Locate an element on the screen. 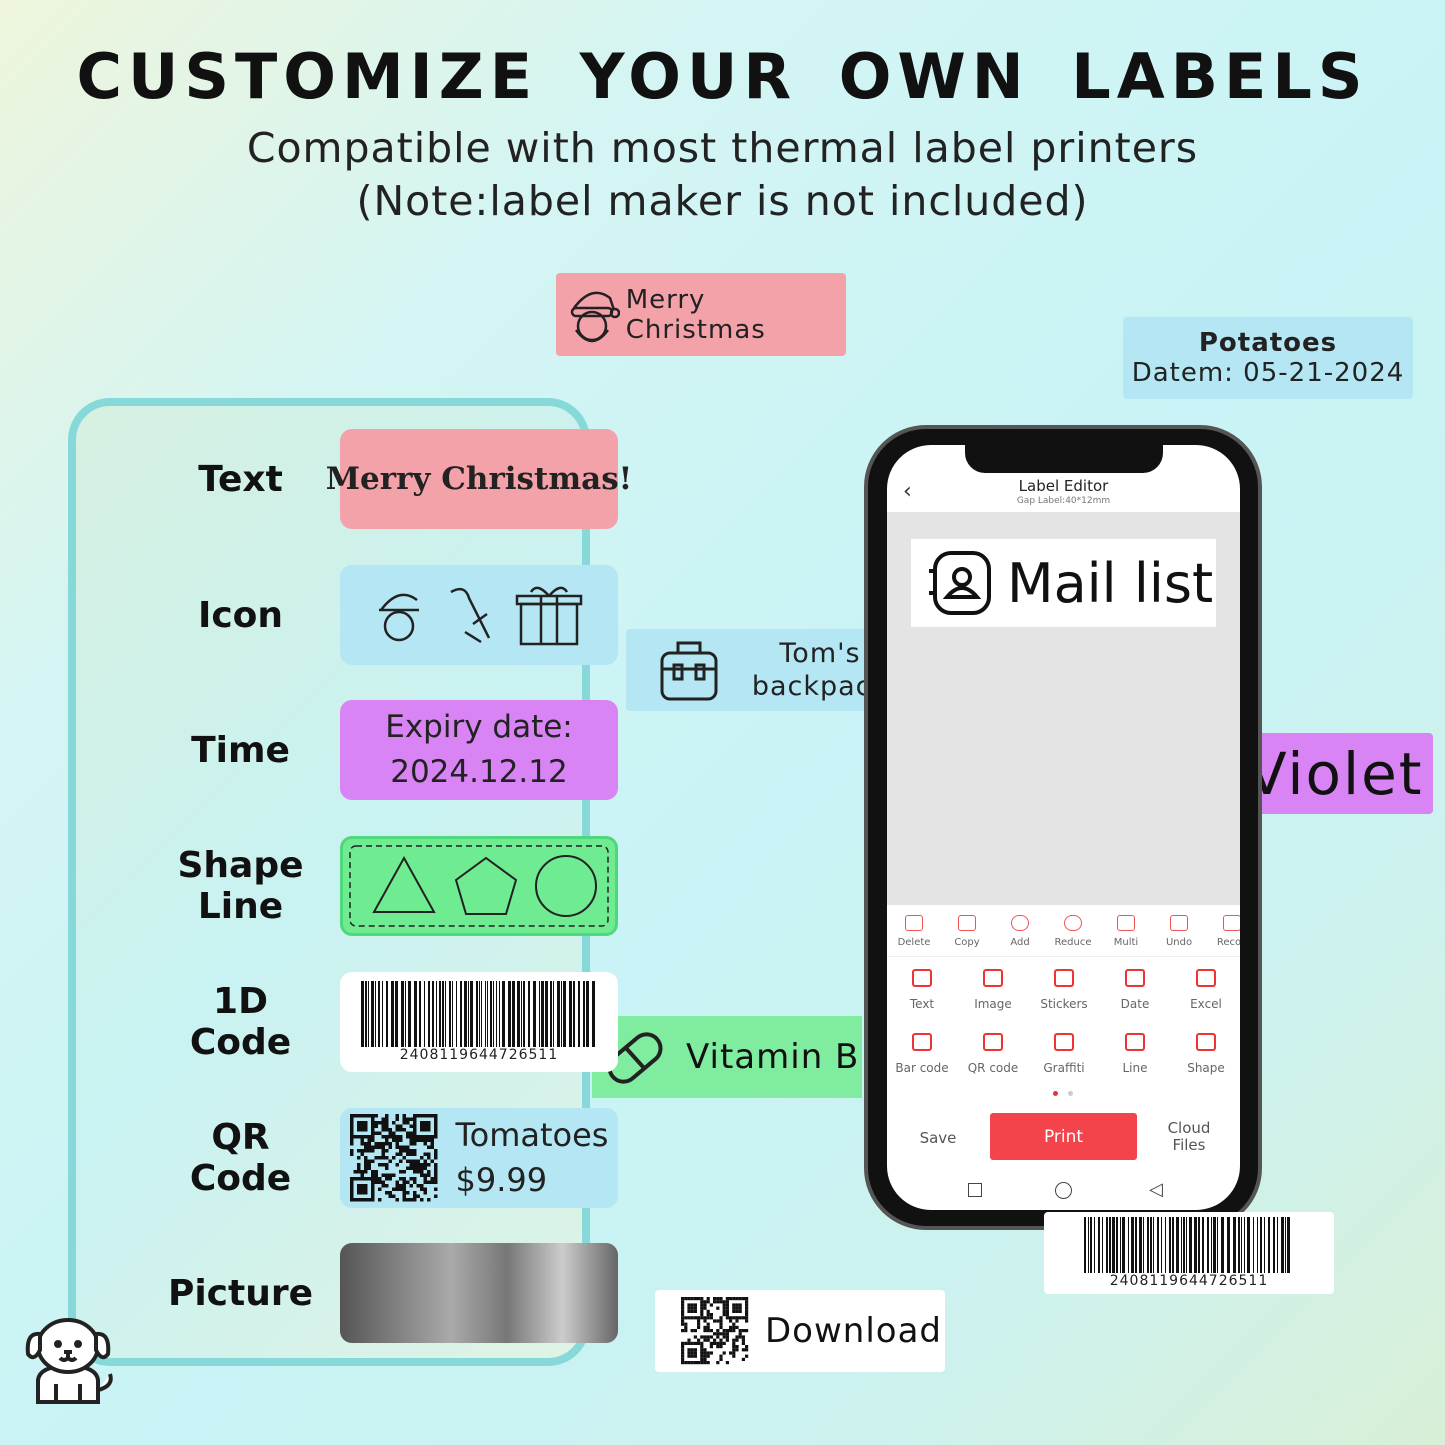 This screenshot has height=1445, width=1445. nav-recent is located at coordinates (975, 1190).